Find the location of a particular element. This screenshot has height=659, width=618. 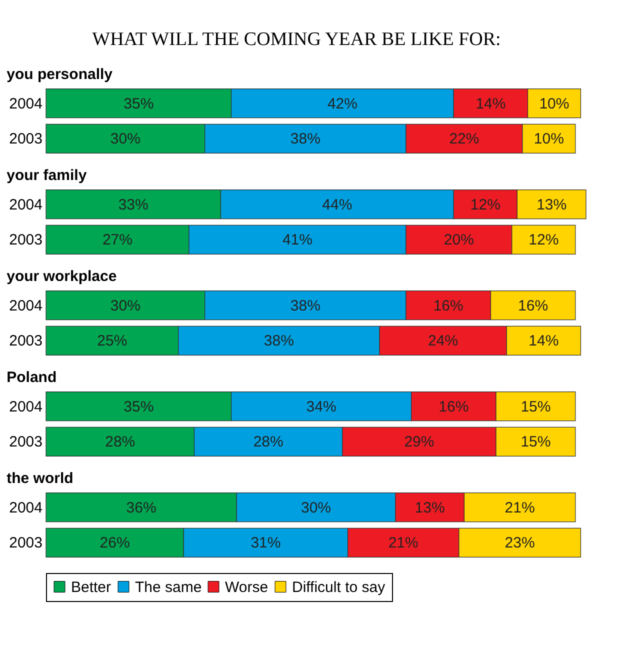

legend-label: The same is located at coordinates (168, 587).